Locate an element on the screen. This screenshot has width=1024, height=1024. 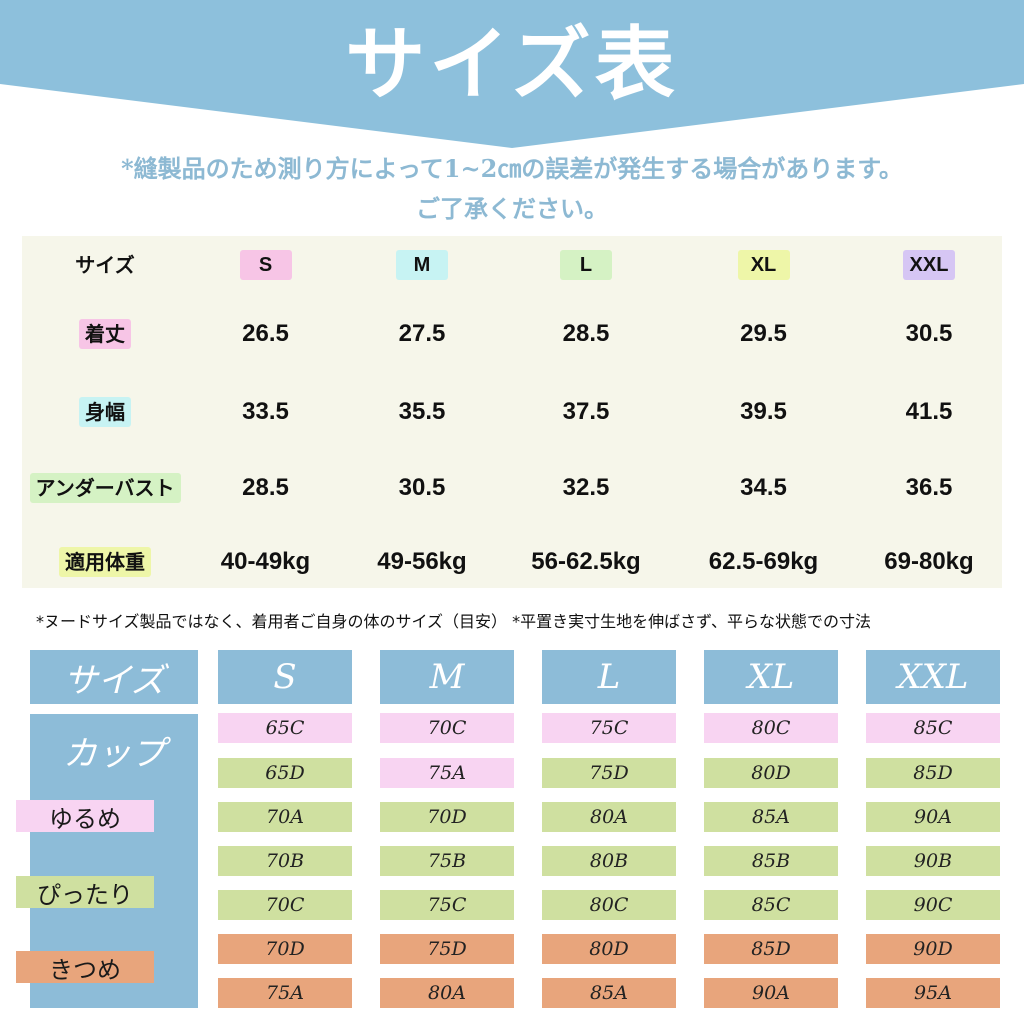
page-title: サイズ表 is located at coordinates (512, 64).